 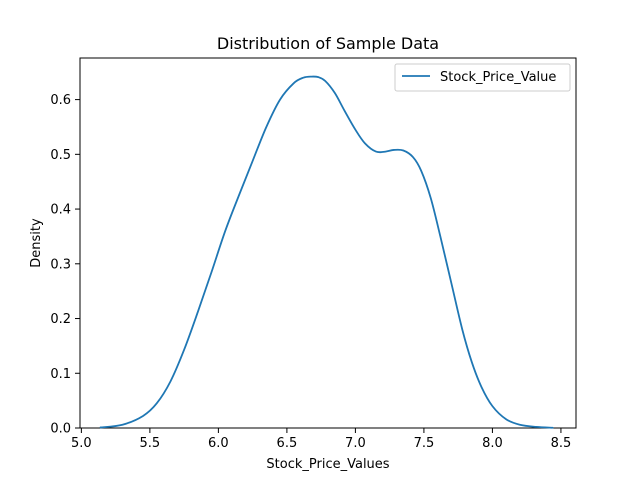 What do you see at coordinates (60, 264) in the screenshot?
I see `y-tick-label: 0.3` at bounding box center [60, 264].